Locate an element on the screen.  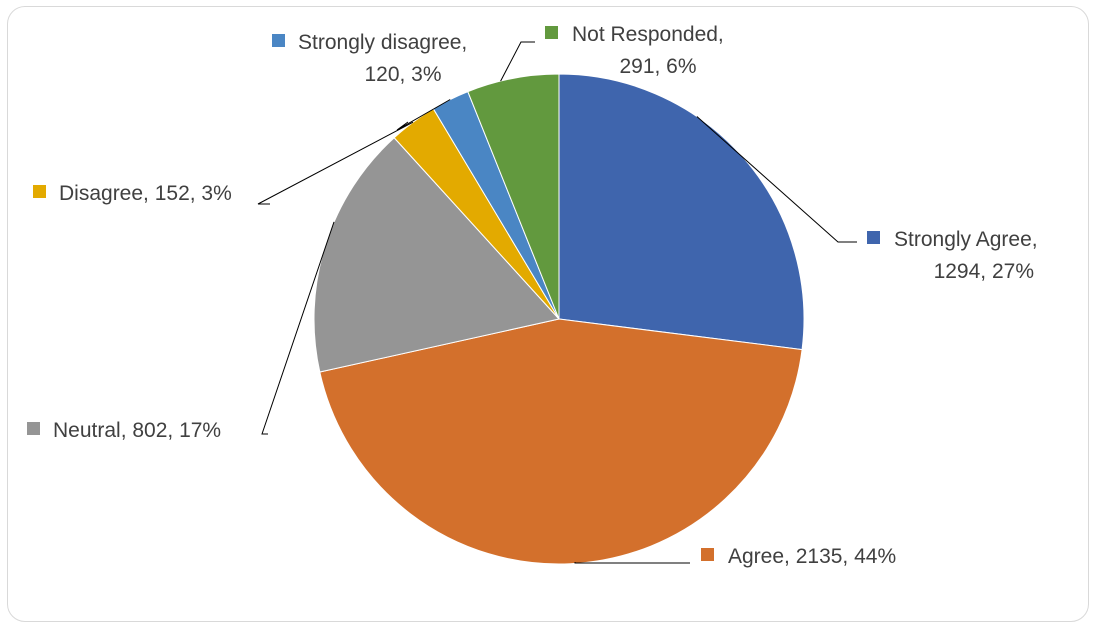
label-strongly-disagree: Strongly disagree, 120, 3% is located at coordinates (369, 58).